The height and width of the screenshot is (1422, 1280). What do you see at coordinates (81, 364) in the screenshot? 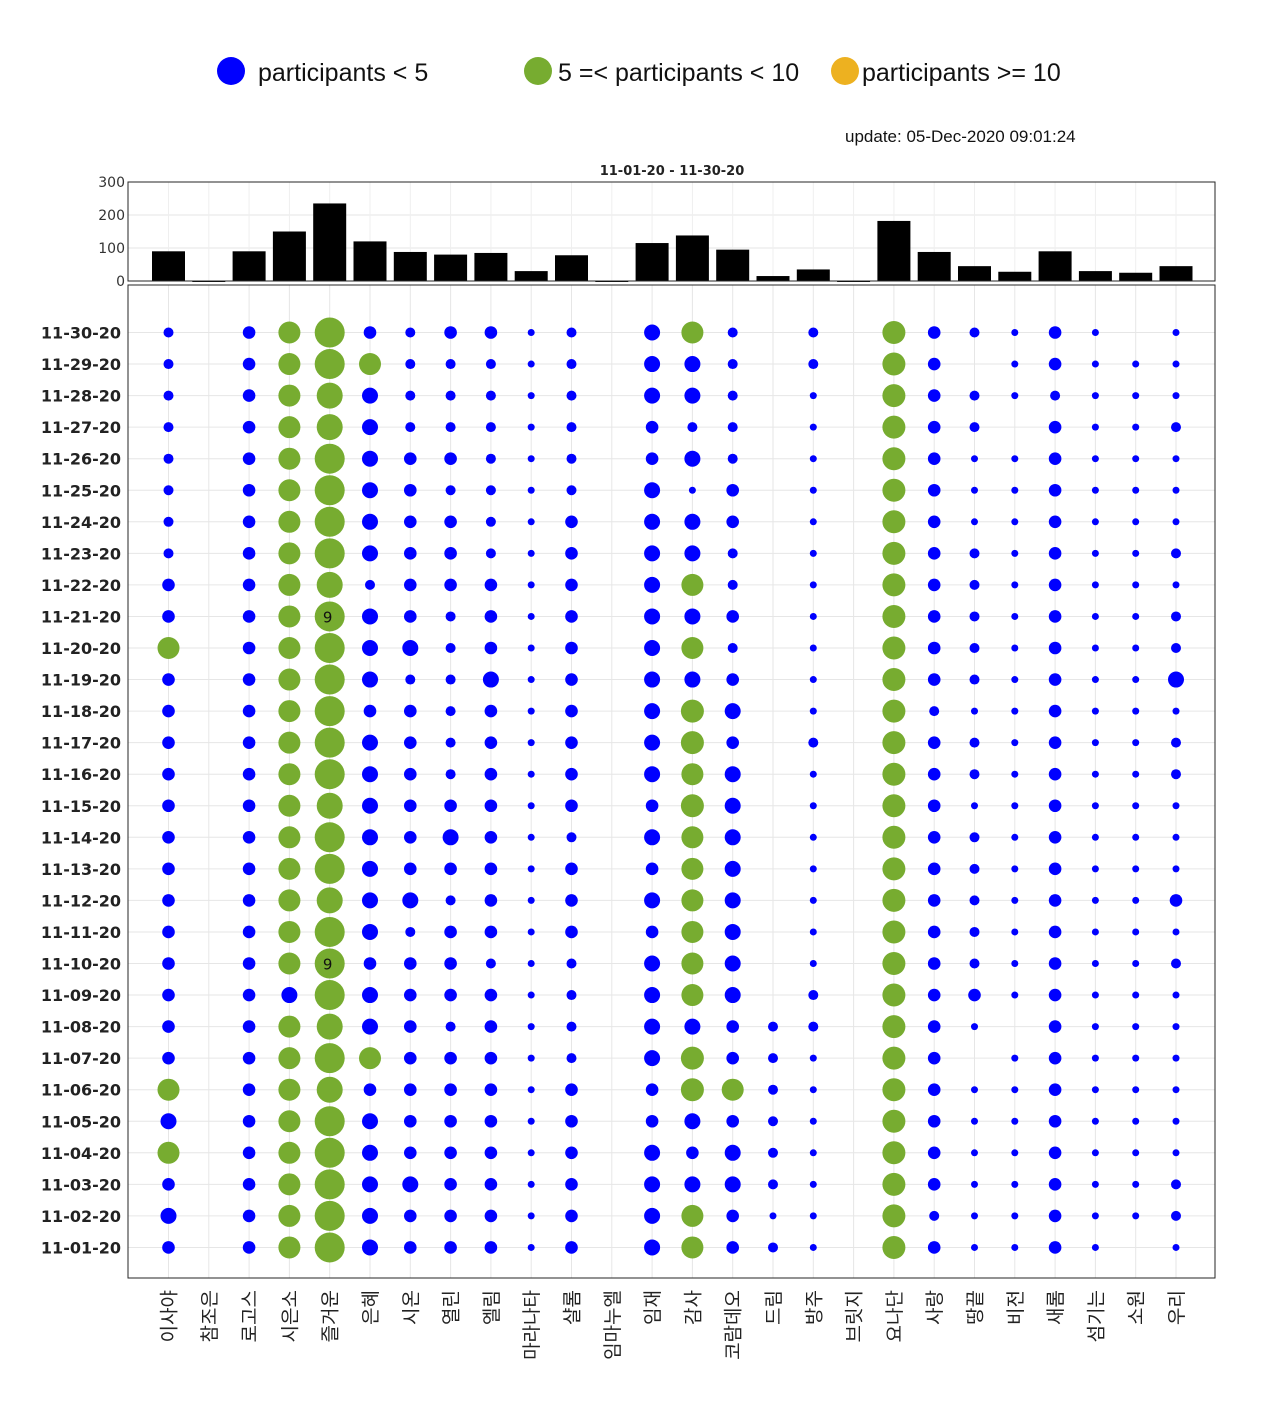
I see `date-tick-label: 11-29-20` at bounding box center [81, 364].